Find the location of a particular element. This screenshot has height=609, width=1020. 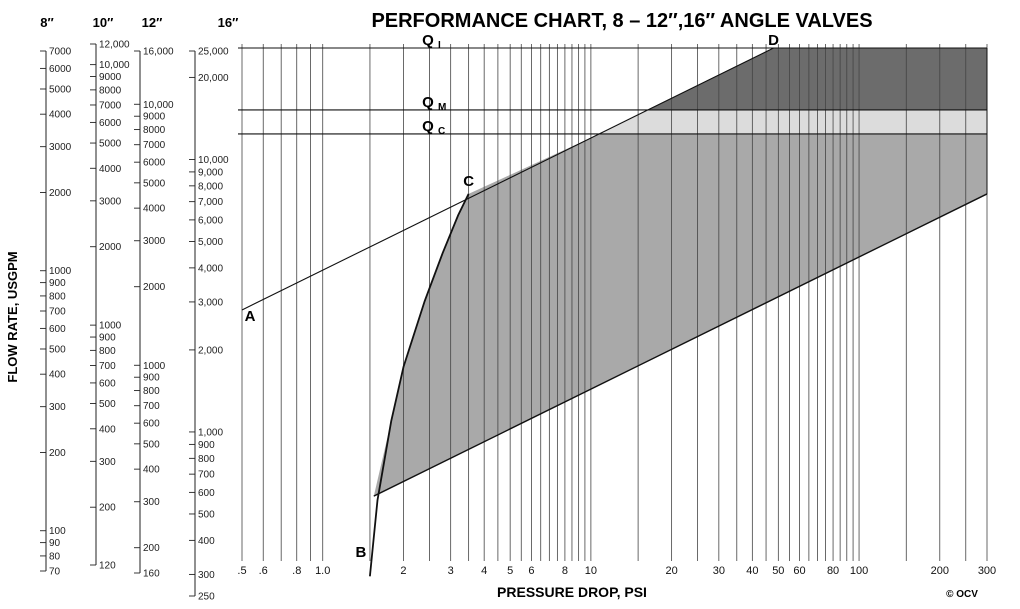

scale-tick-label: 3000 is located at coordinates (60, 147).